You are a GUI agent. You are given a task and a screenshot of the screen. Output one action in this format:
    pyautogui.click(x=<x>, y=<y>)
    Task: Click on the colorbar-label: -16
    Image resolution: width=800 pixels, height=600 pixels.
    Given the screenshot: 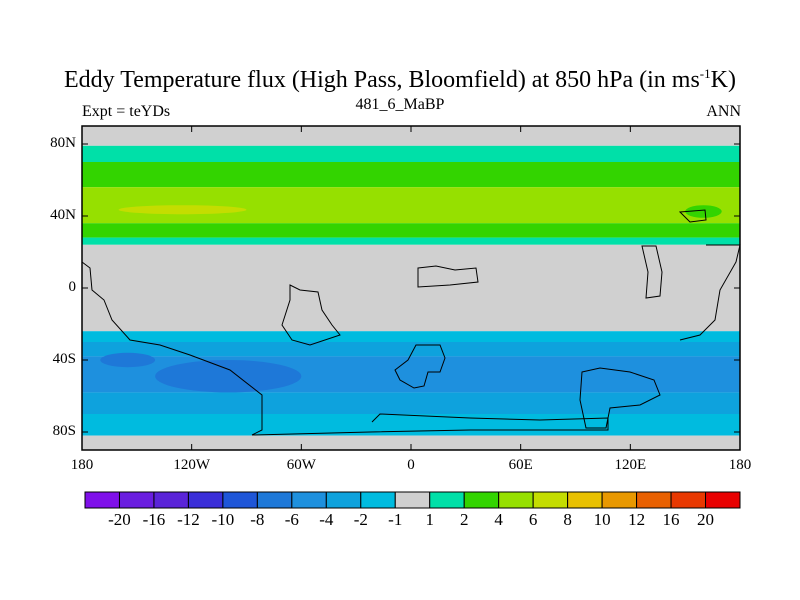 What is the action you would take?
    pyautogui.click(x=154, y=519)
    